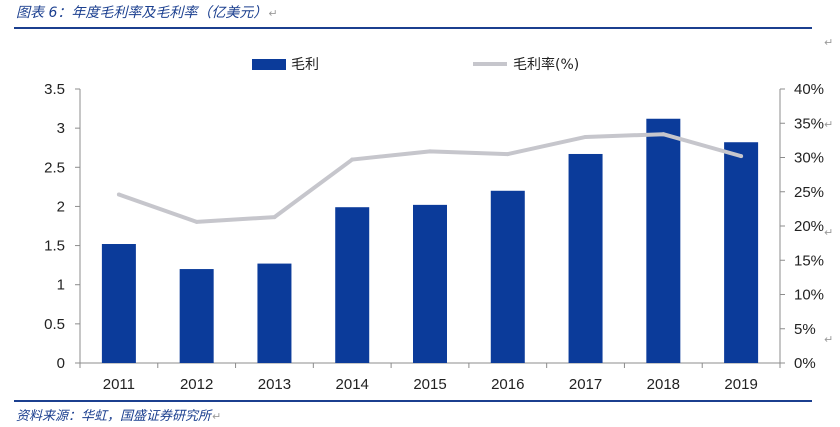 This screenshot has width=840, height=427. What do you see at coordinates (61, 128) in the screenshot?
I see `y-tick-label-left: 3` at bounding box center [61, 128].